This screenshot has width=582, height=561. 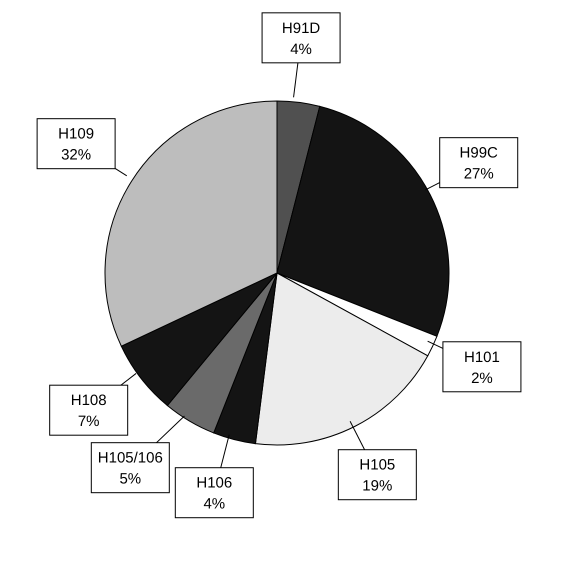 I want to click on slice-label: H101, so click(x=482, y=357).